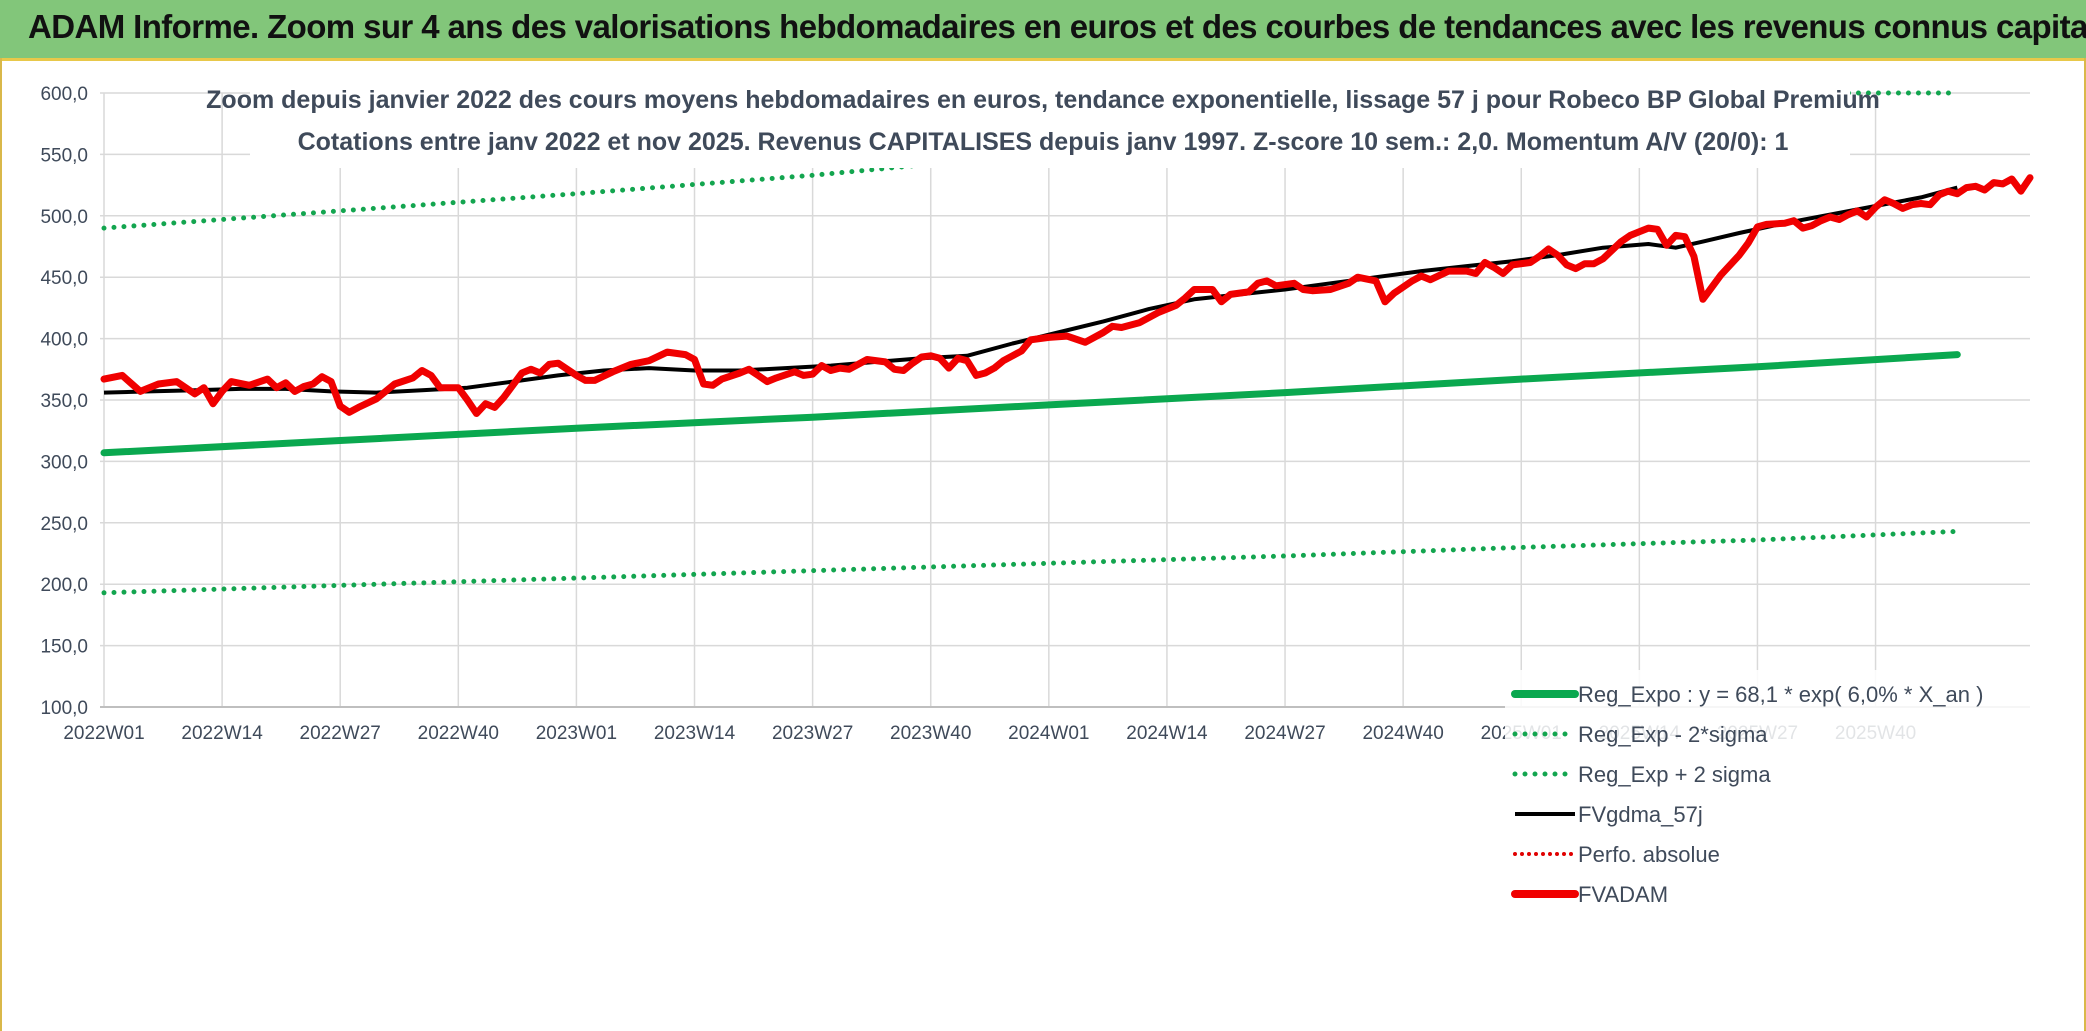 Image resolution: width=2086 pixels, height=1031 pixels. What do you see at coordinates (1780, 694) in the screenshot?
I see `legend-label: Reg_Expo : y = 68,1 * exp( 6,0% * X_an )` at bounding box center [1780, 694].